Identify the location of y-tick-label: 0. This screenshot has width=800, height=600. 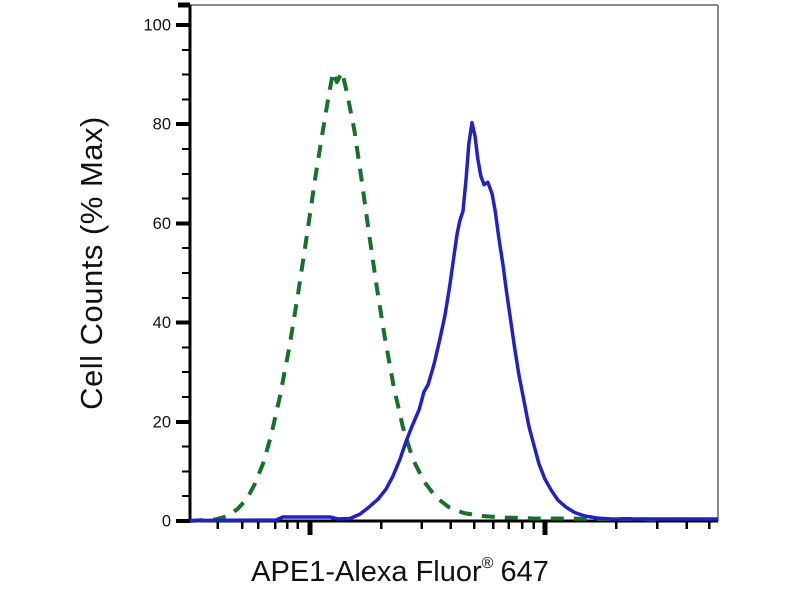
(166, 522).